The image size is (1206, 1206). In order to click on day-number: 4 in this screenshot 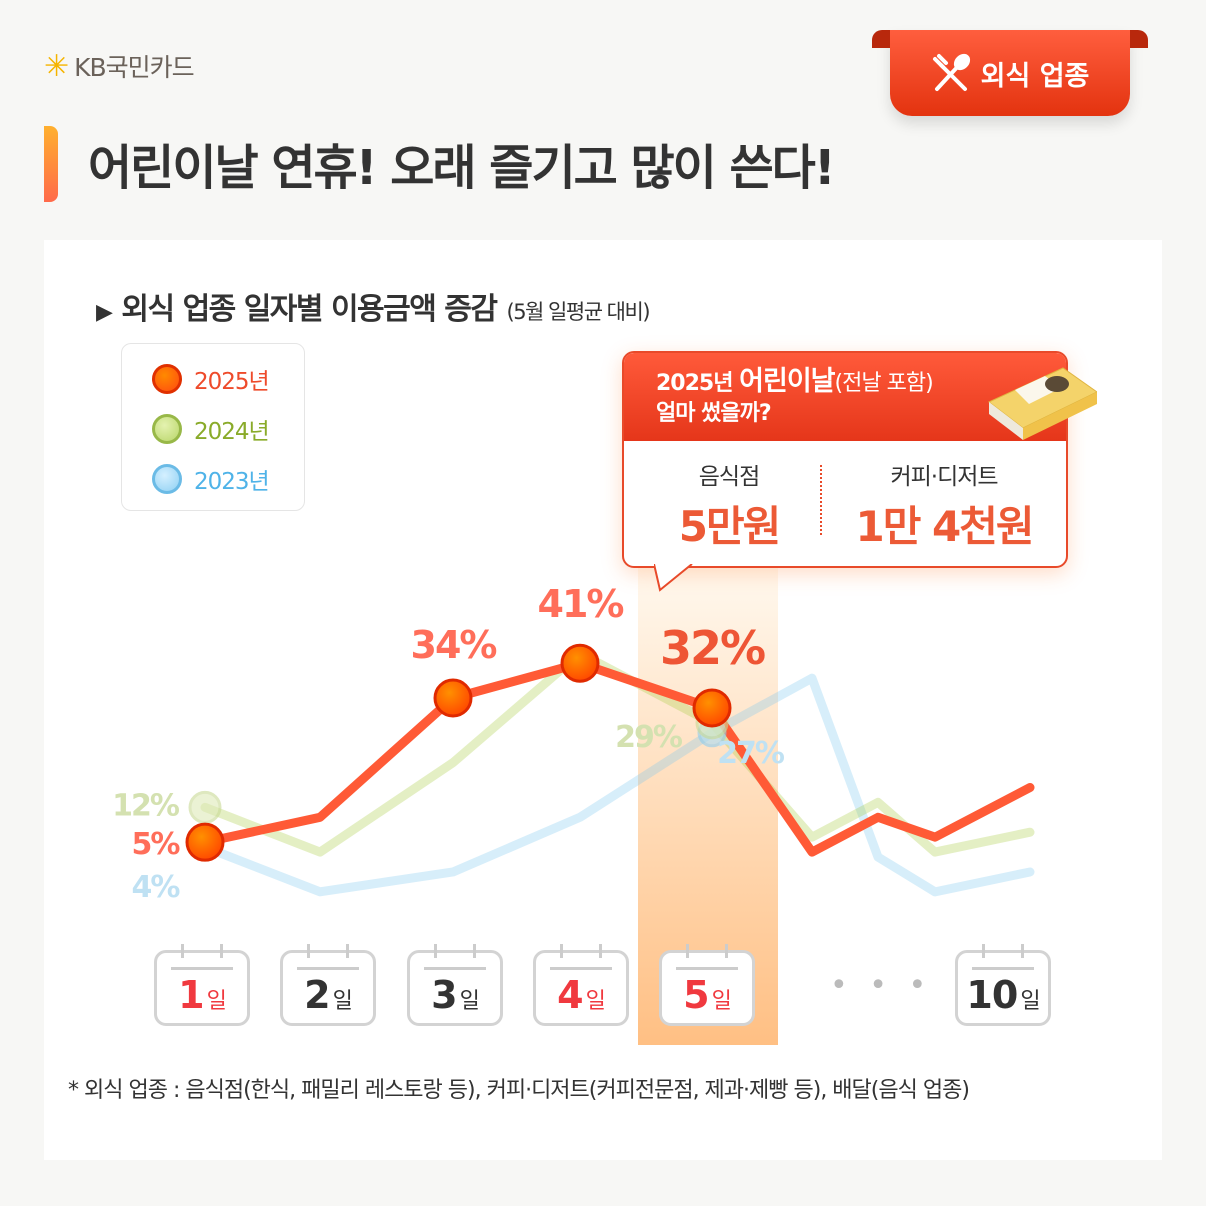, I will do `click(570, 995)`.